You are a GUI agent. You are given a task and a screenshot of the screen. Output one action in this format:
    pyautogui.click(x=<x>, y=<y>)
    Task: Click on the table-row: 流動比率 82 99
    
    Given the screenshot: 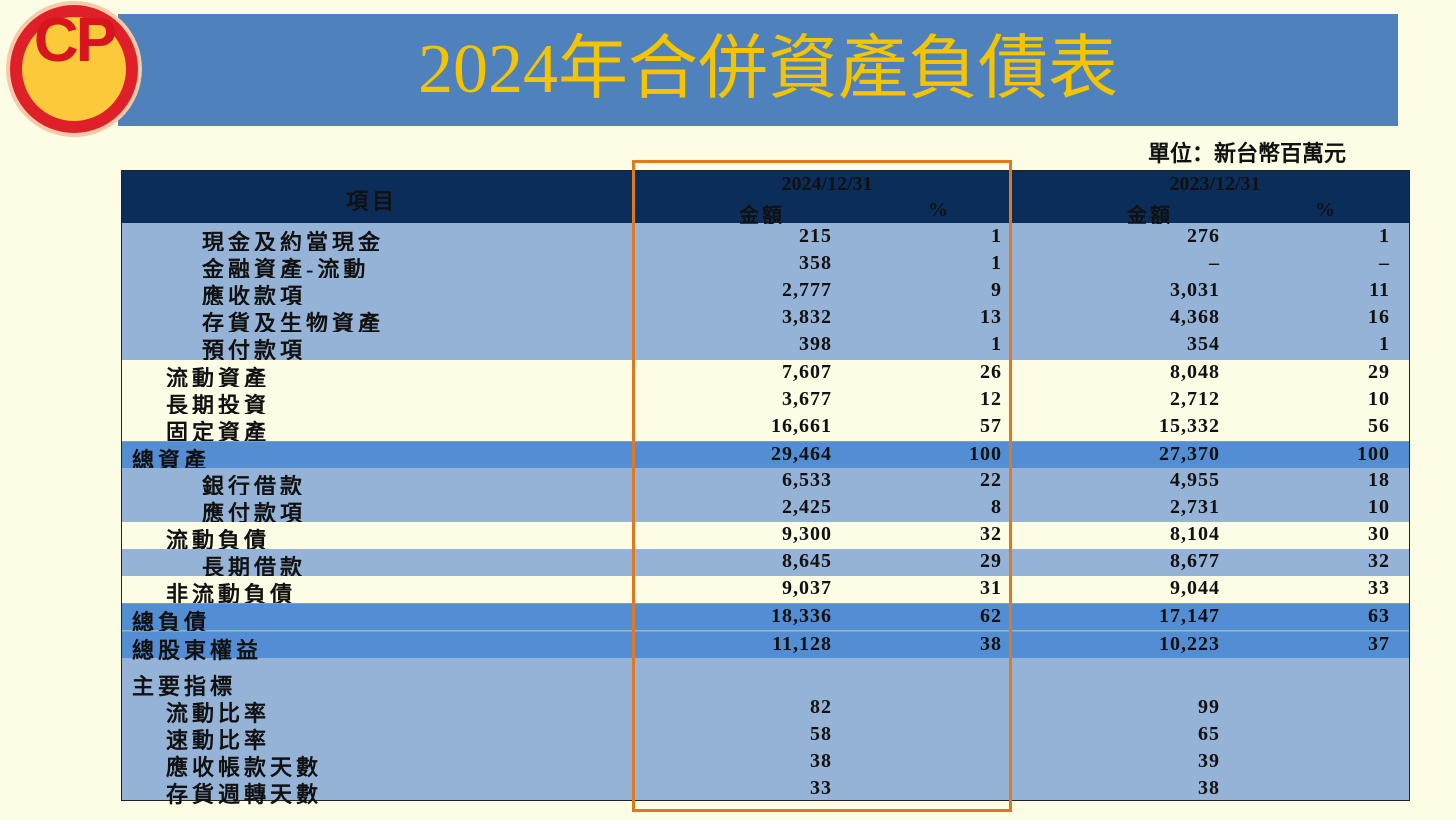 What is the action you would take?
    pyautogui.click(x=765, y=710)
    